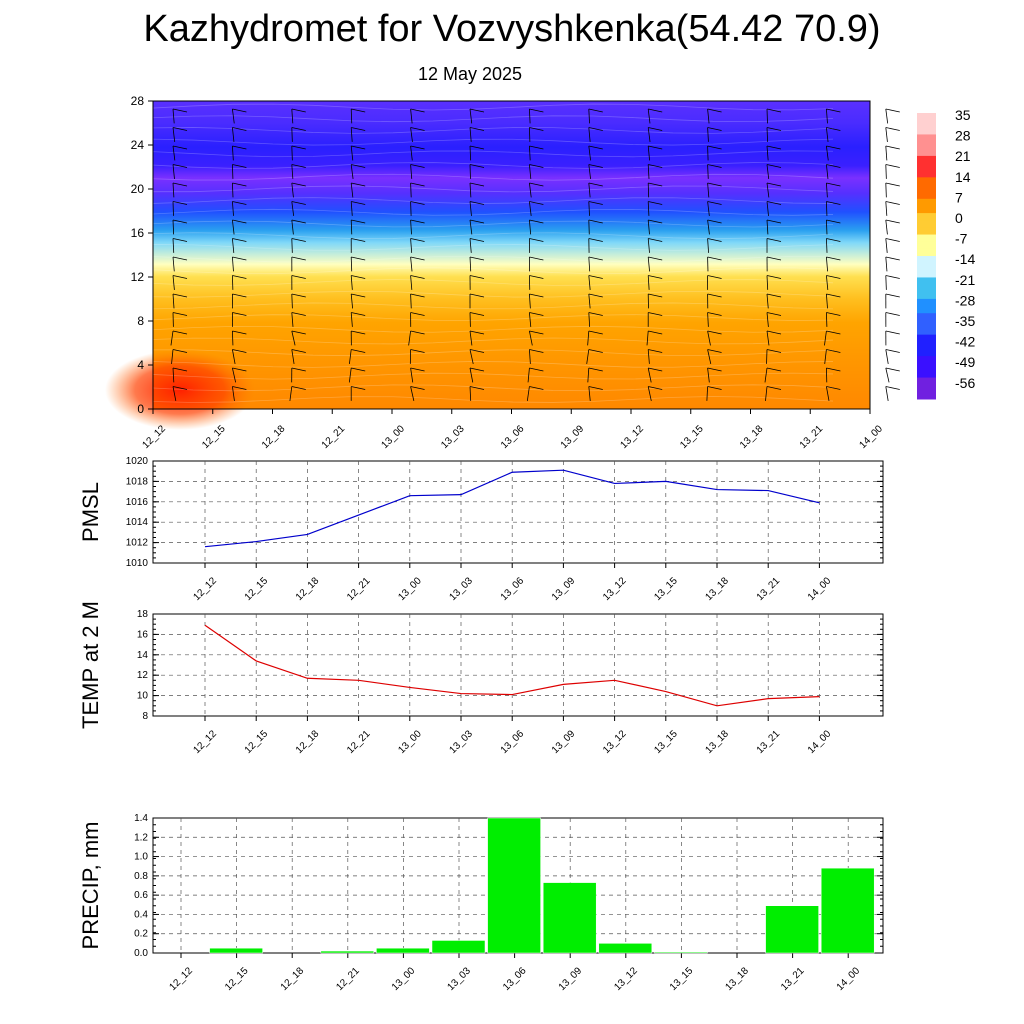 This screenshot has width=1024, height=1024. Describe the element at coordinates (633, 437) in the screenshot. I see `heatmap-xtick-label: 13_12` at that location.